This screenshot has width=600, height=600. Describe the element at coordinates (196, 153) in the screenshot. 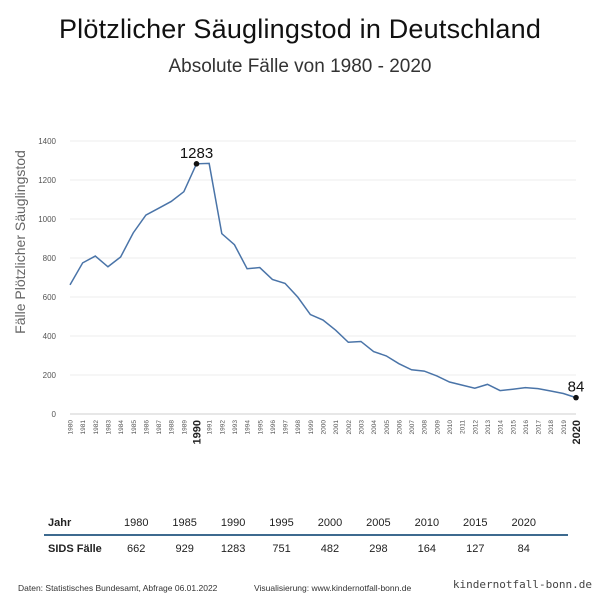

I see `annotation-label: 1283` at that location.